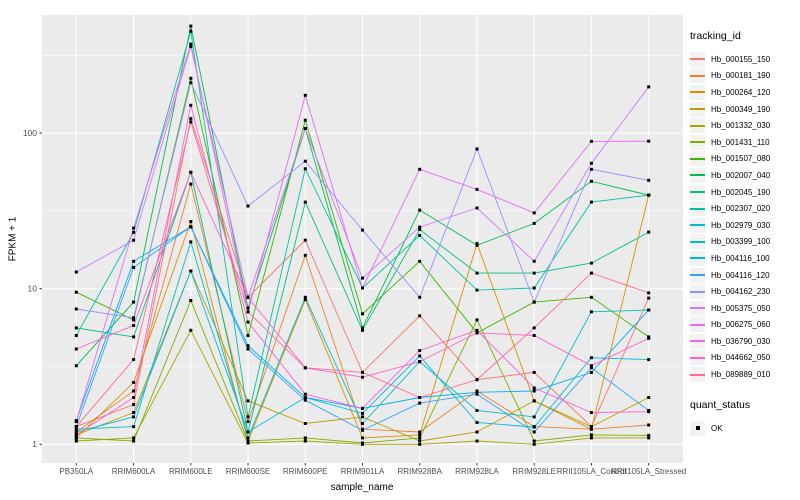  I want to click on legend-item-Hb_004116_120: Hb_004116_120, so click(730, 275).